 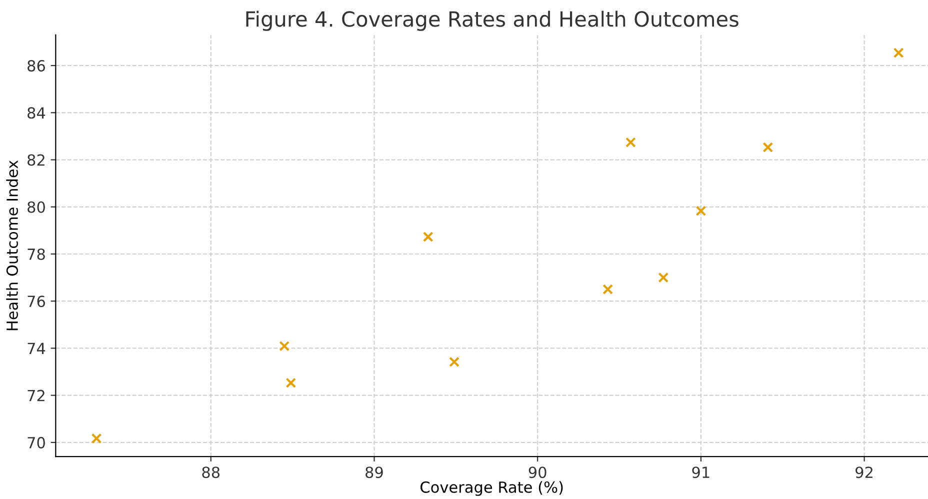 What do you see at coordinates (37, 348) in the screenshot?
I see `y-tick-label: 74` at bounding box center [37, 348].